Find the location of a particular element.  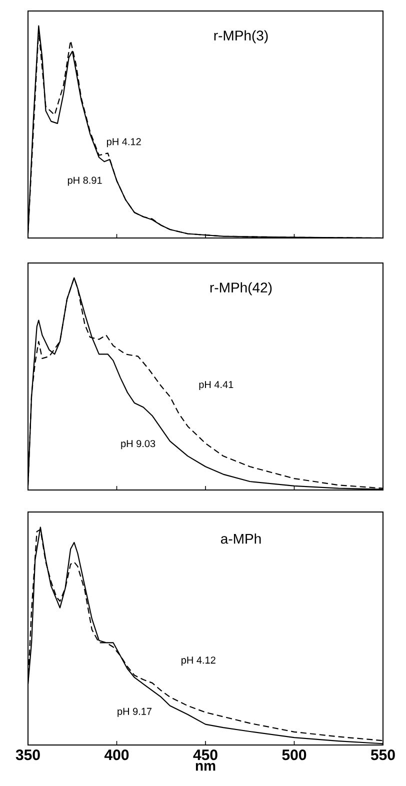

x-tick-label: 350 is located at coordinates (28, 755).